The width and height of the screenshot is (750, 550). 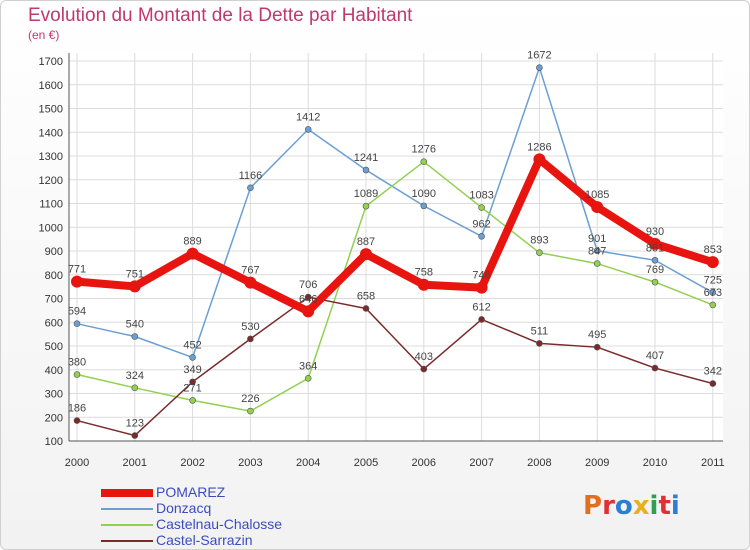 What do you see at coordinates (597, 239) in the screenshot?
I see `data-label-donzacq: 901` at bounding box center [597, 239].